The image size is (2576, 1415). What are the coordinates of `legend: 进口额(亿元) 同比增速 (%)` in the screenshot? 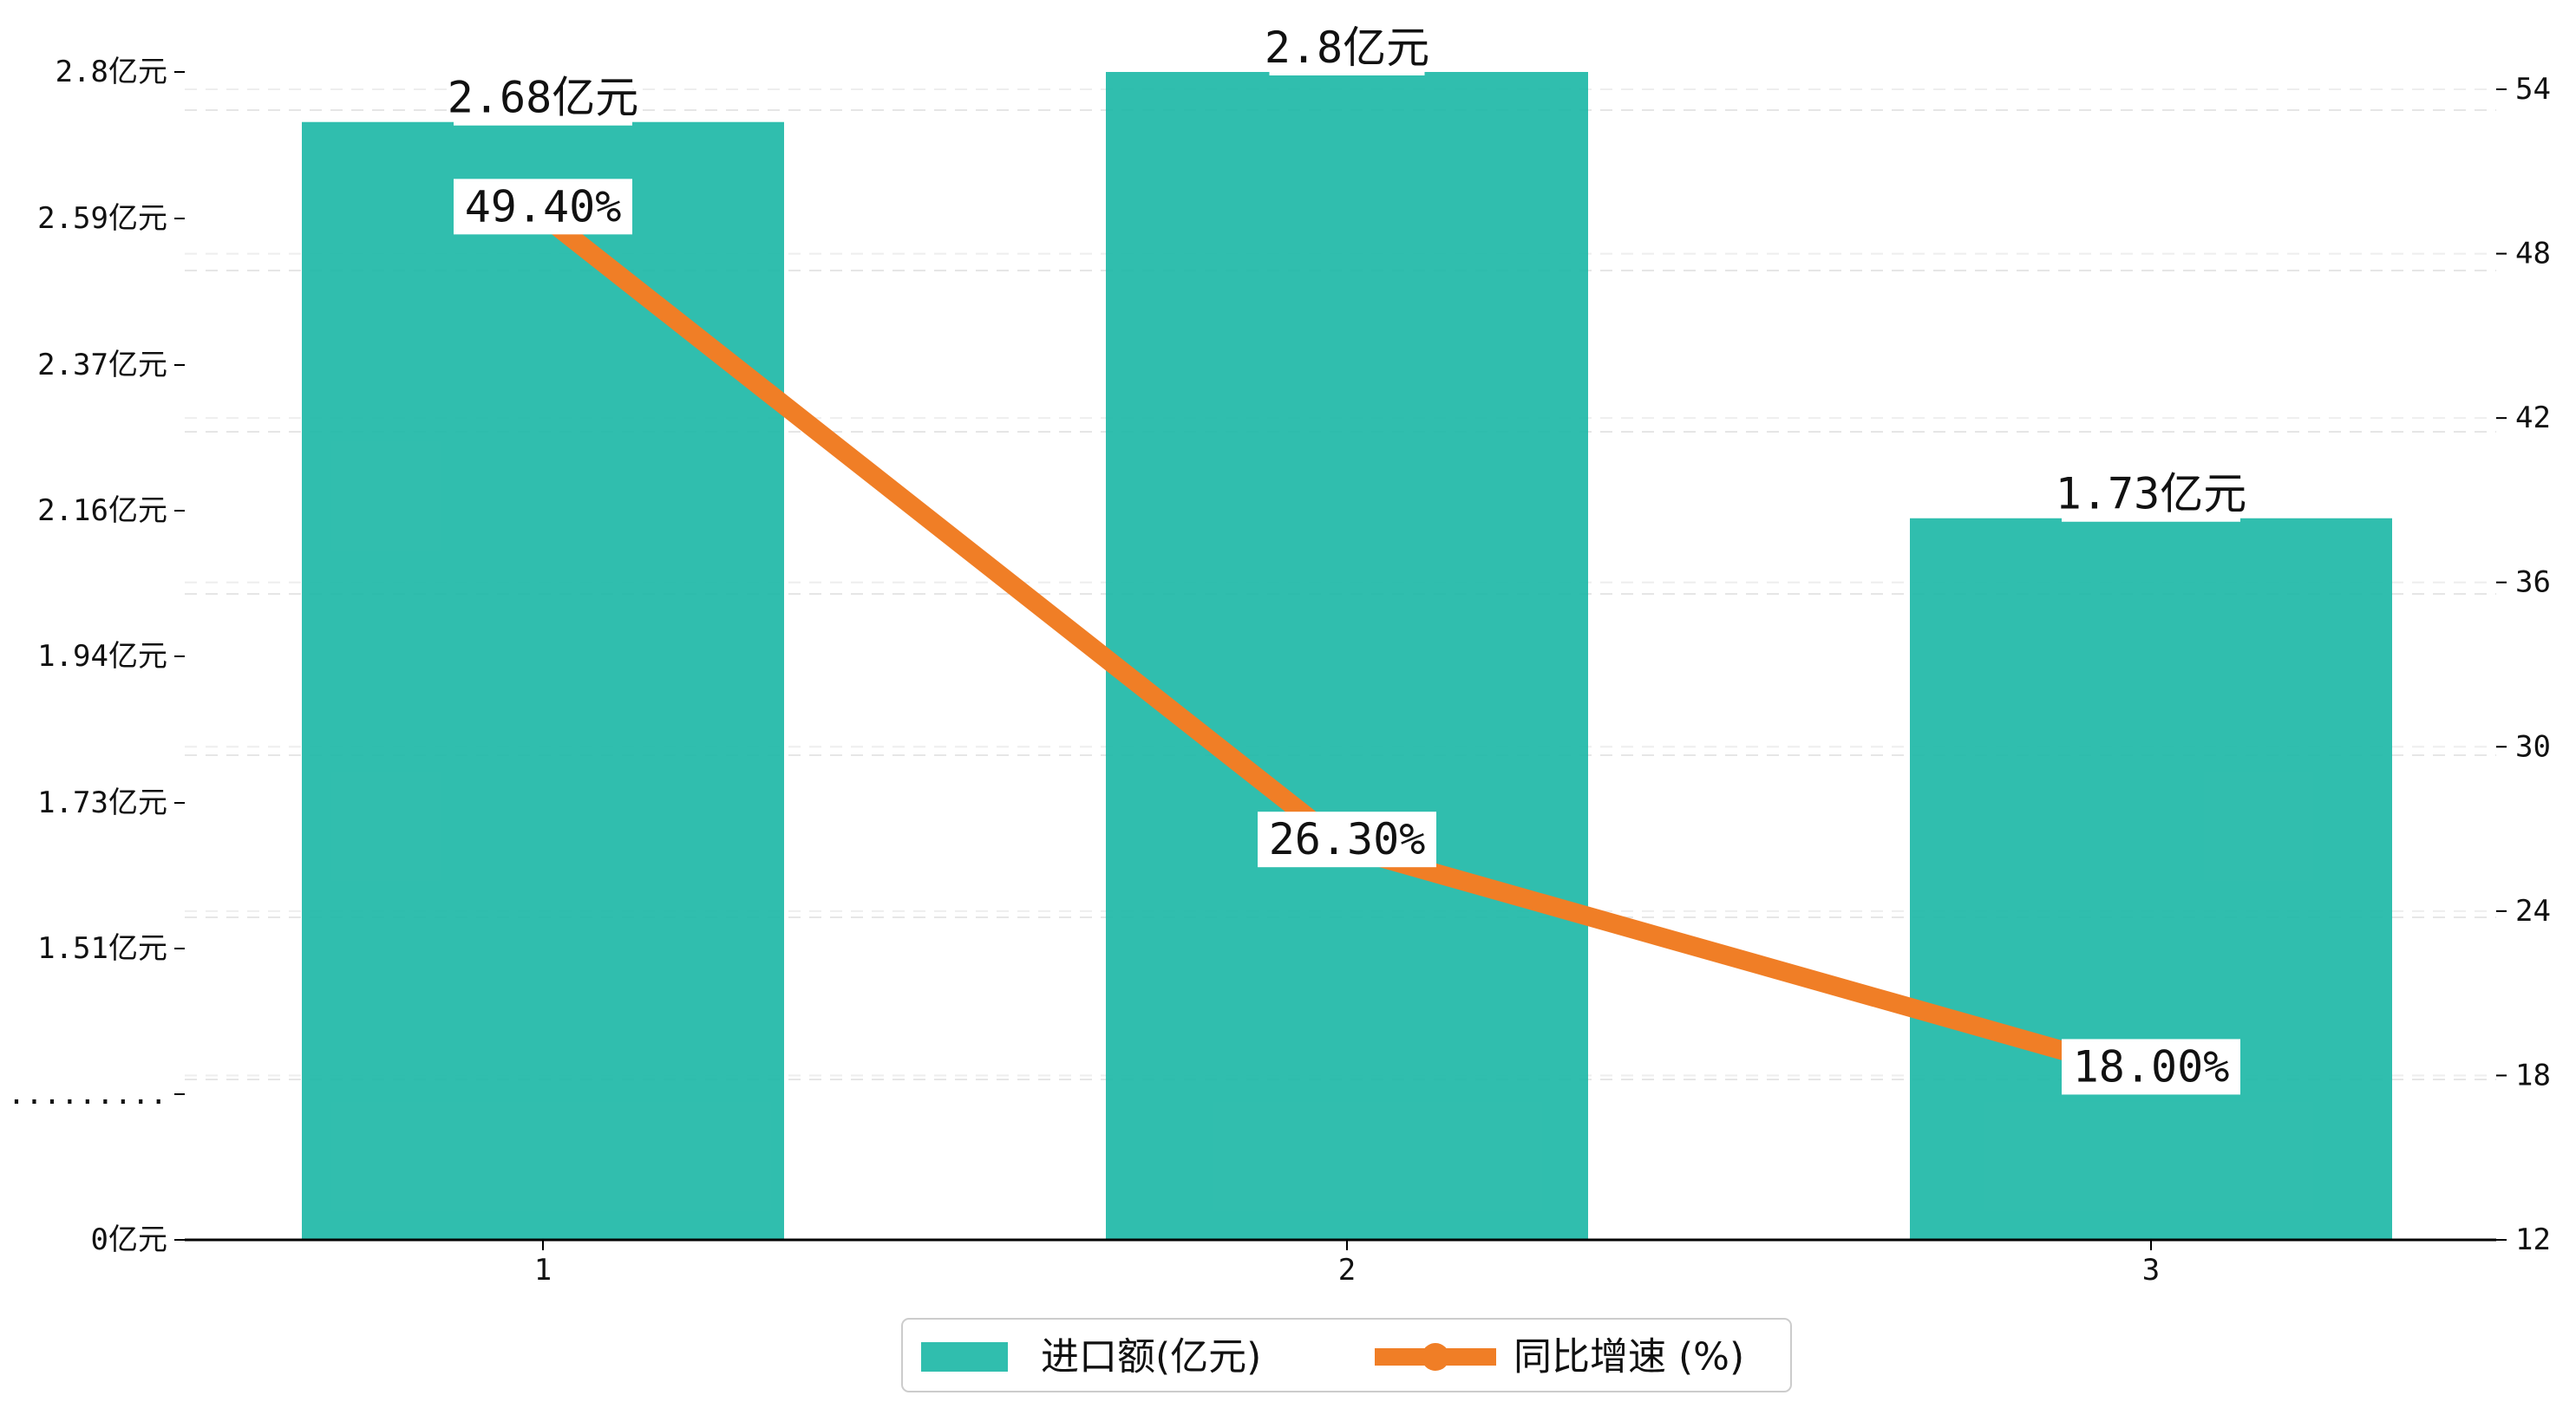 It's located at (1346, 1355).